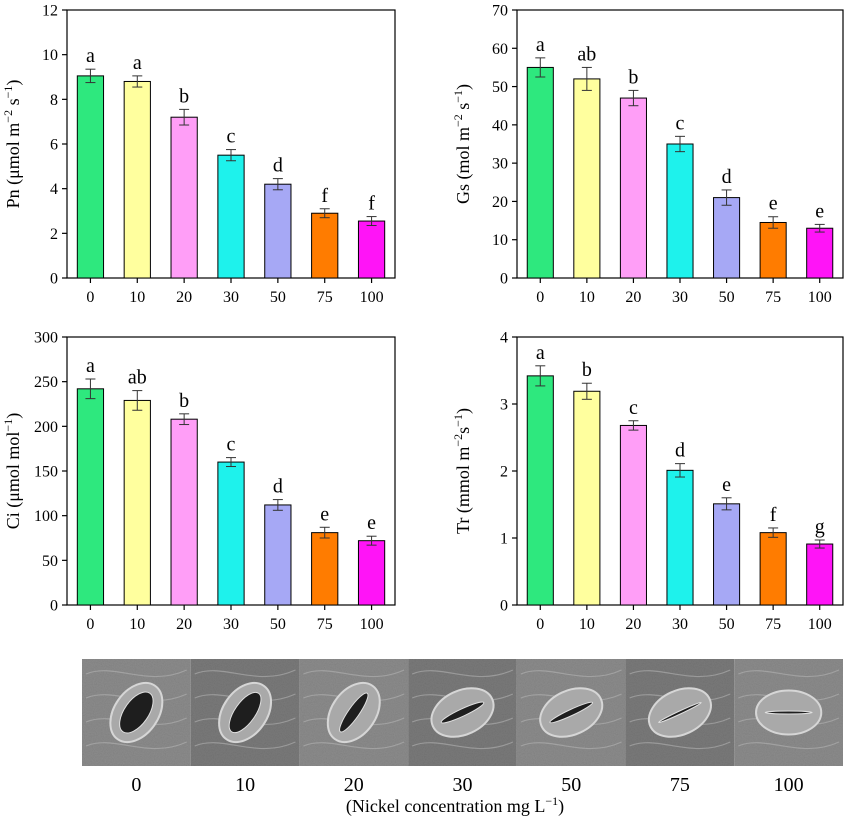  What do you see at coordinates (46, 382) in the screenshot?
I see `y-tick-label: 250` at bounding box center [46, 382].